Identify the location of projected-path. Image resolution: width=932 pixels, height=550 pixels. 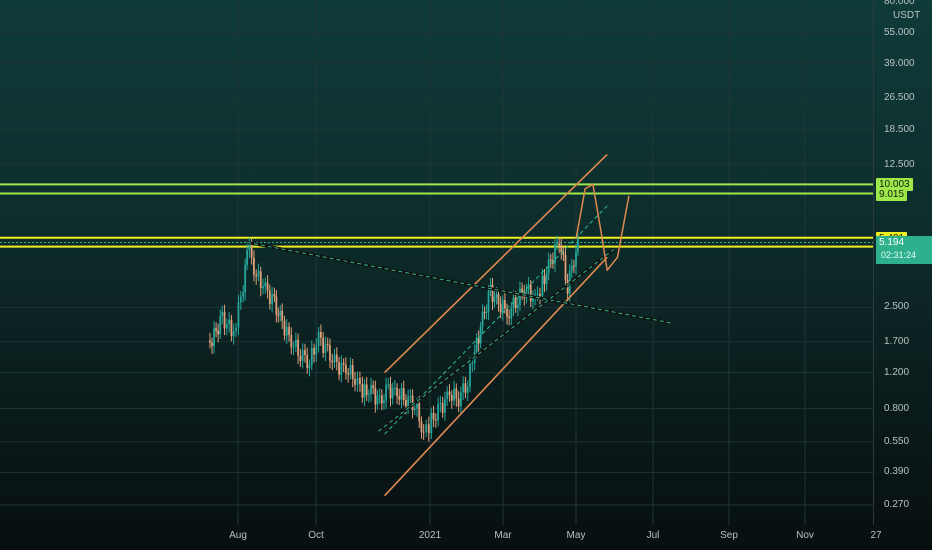
(602, 227).